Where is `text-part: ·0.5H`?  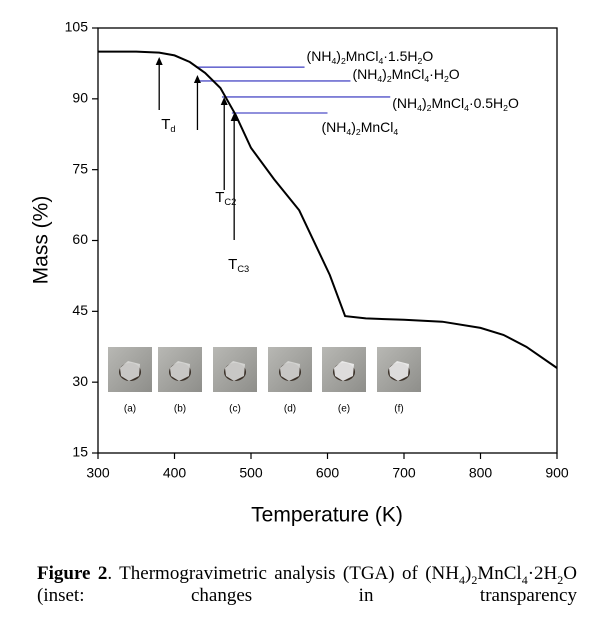 text-part: ·0.5H is located at coordinates (486, 103).